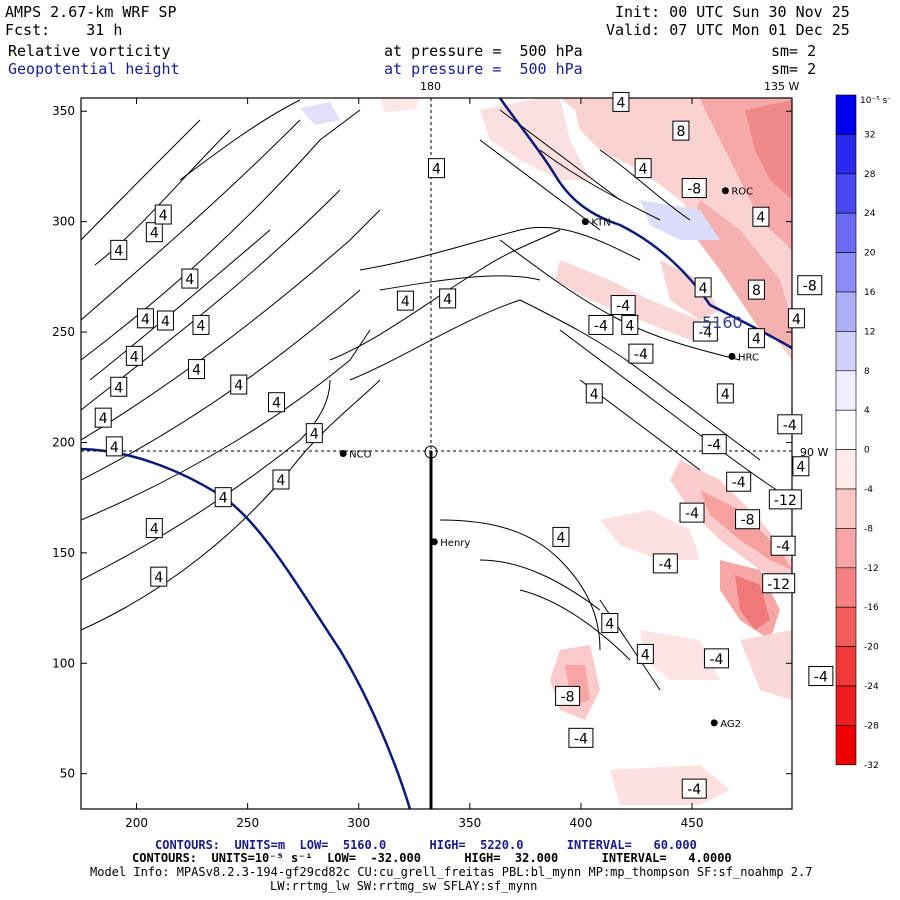  Describe the element at coordinates (869, 332) in the screenshot. I see `colorbar-label: 12` at that location.